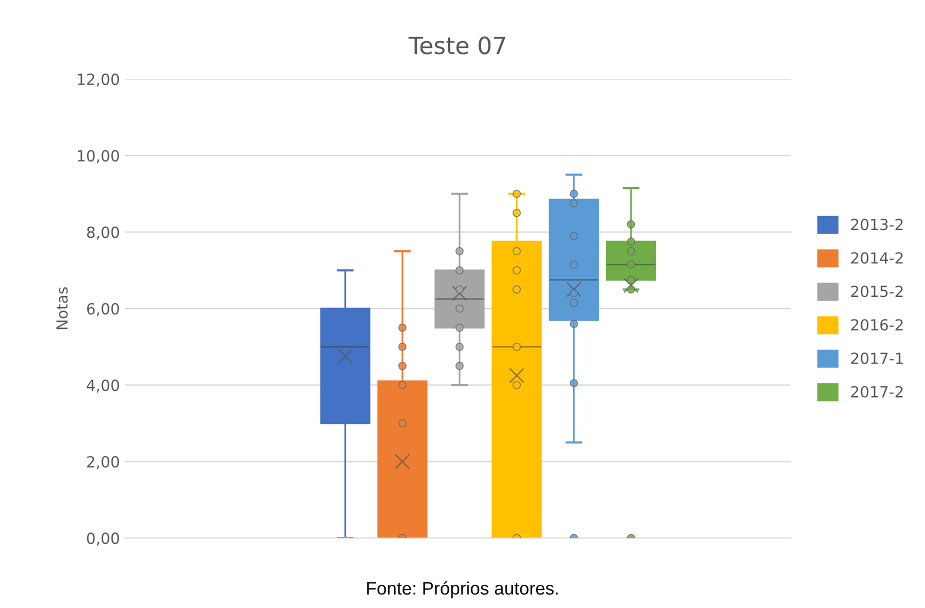  Describe the element at coordinates (462, 589) in the screenshot. I see `source-note: Fonte: Próprios autores.` at that location.